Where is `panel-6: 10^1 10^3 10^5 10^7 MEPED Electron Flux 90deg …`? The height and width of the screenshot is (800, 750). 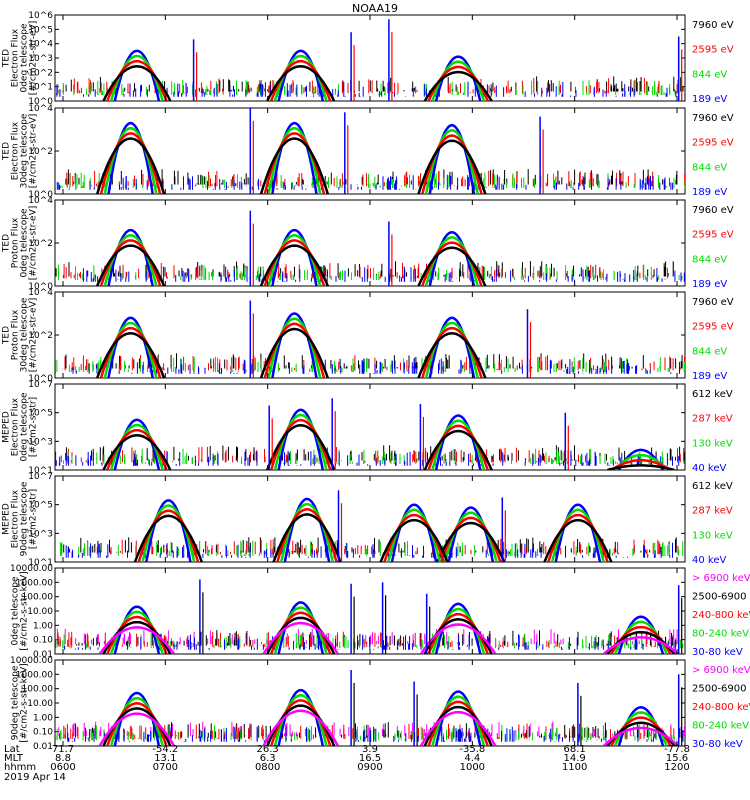 panel-6: 10^1 10^3 10^5 10^7 MEPED Electron Flux 90deg … is located at coordinates (367, 520).